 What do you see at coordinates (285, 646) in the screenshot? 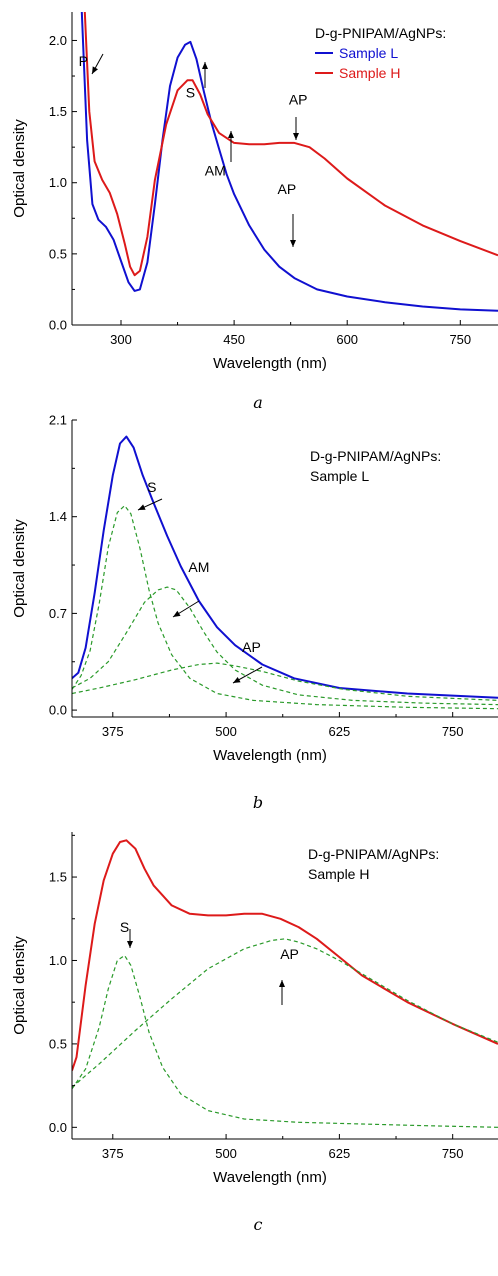
I see `series-line-am` at bounding box center [285, 646].